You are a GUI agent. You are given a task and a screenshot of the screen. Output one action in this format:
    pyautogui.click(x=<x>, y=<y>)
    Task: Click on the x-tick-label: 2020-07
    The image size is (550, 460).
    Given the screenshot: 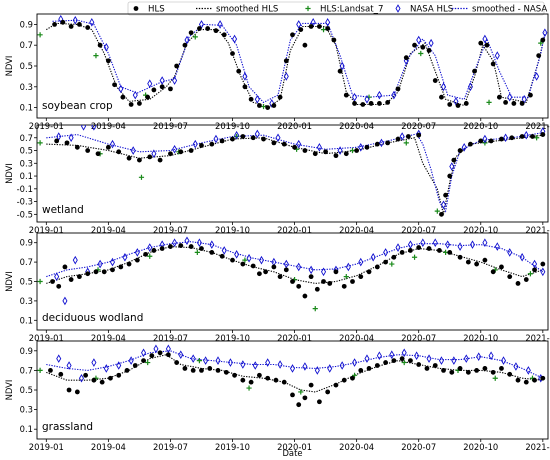 What is the action you would take?
    pyautogui.click(x=418, y=338)
    